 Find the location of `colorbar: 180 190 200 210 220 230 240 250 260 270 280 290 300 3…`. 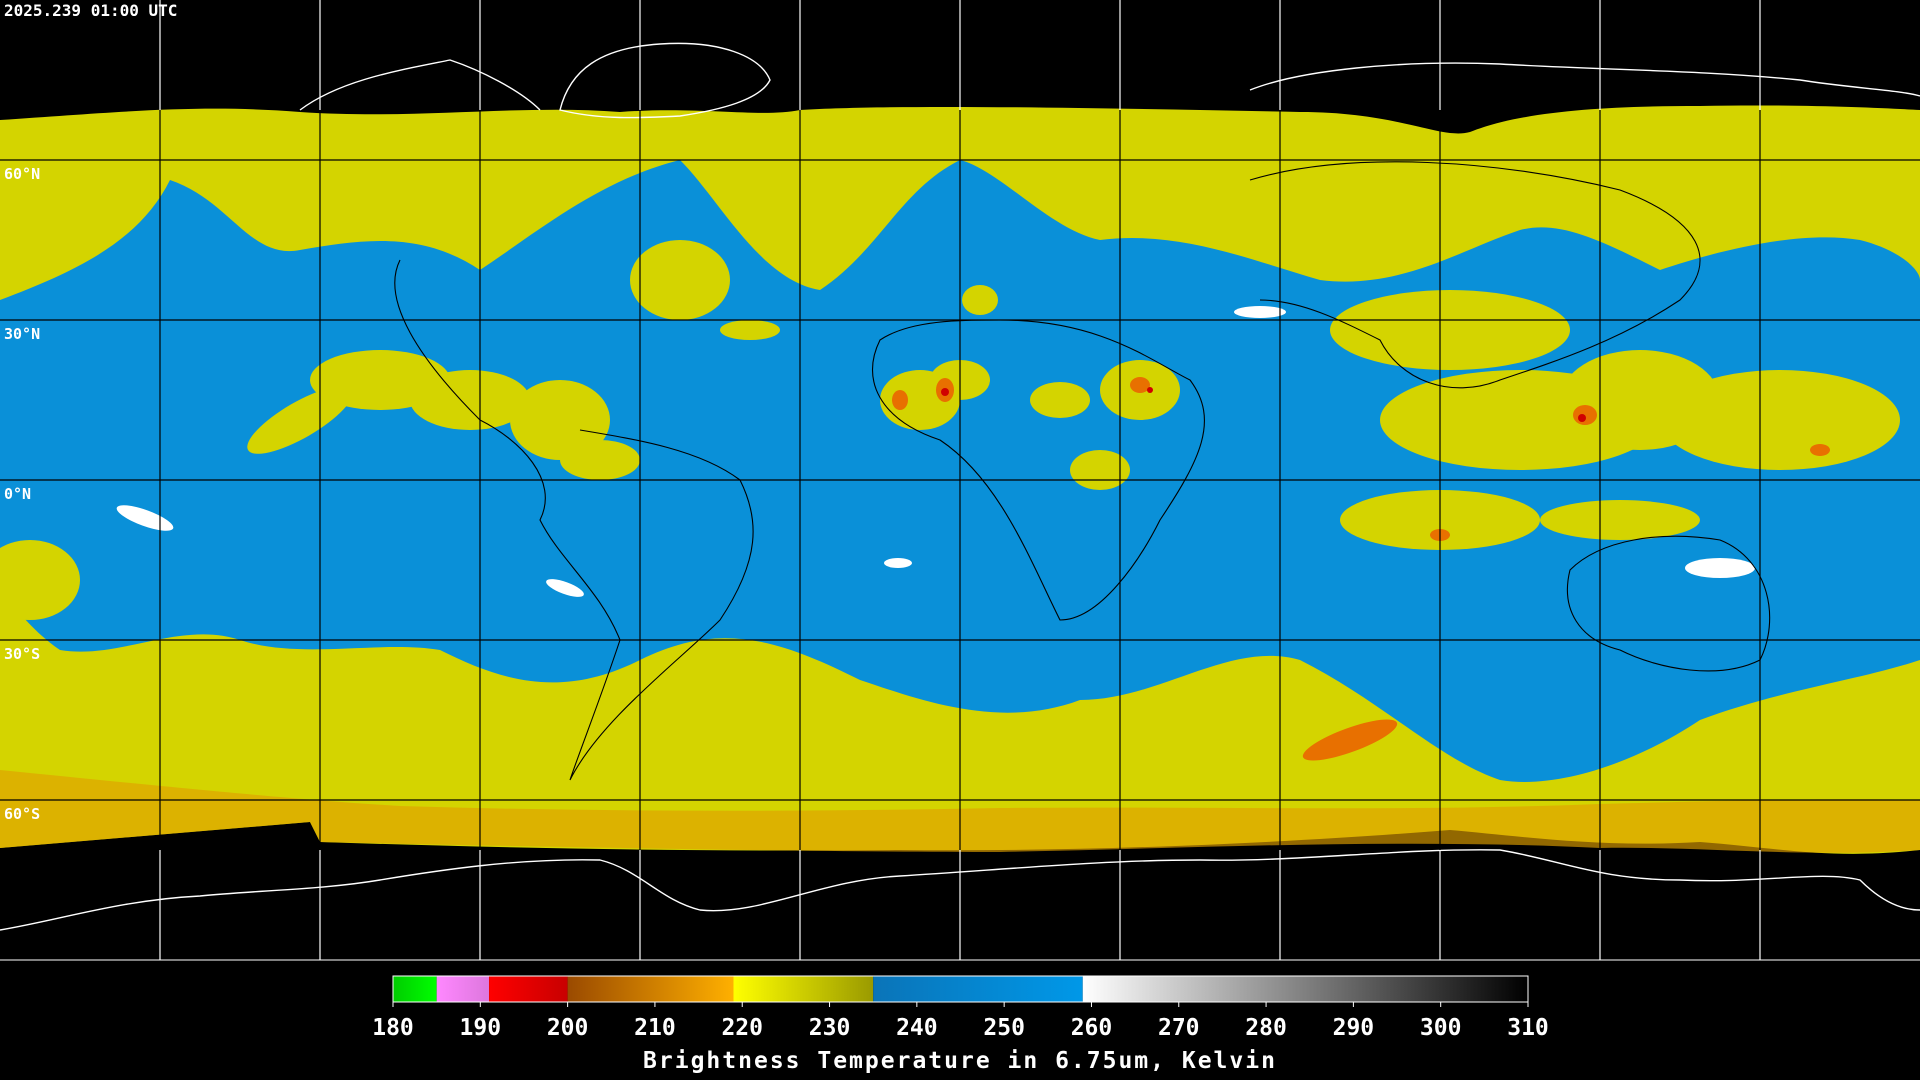

colorbar: 180 190 200 210 220 230 240 250 260 270 280 290 300 3… is located at coordinates (960, 1008).